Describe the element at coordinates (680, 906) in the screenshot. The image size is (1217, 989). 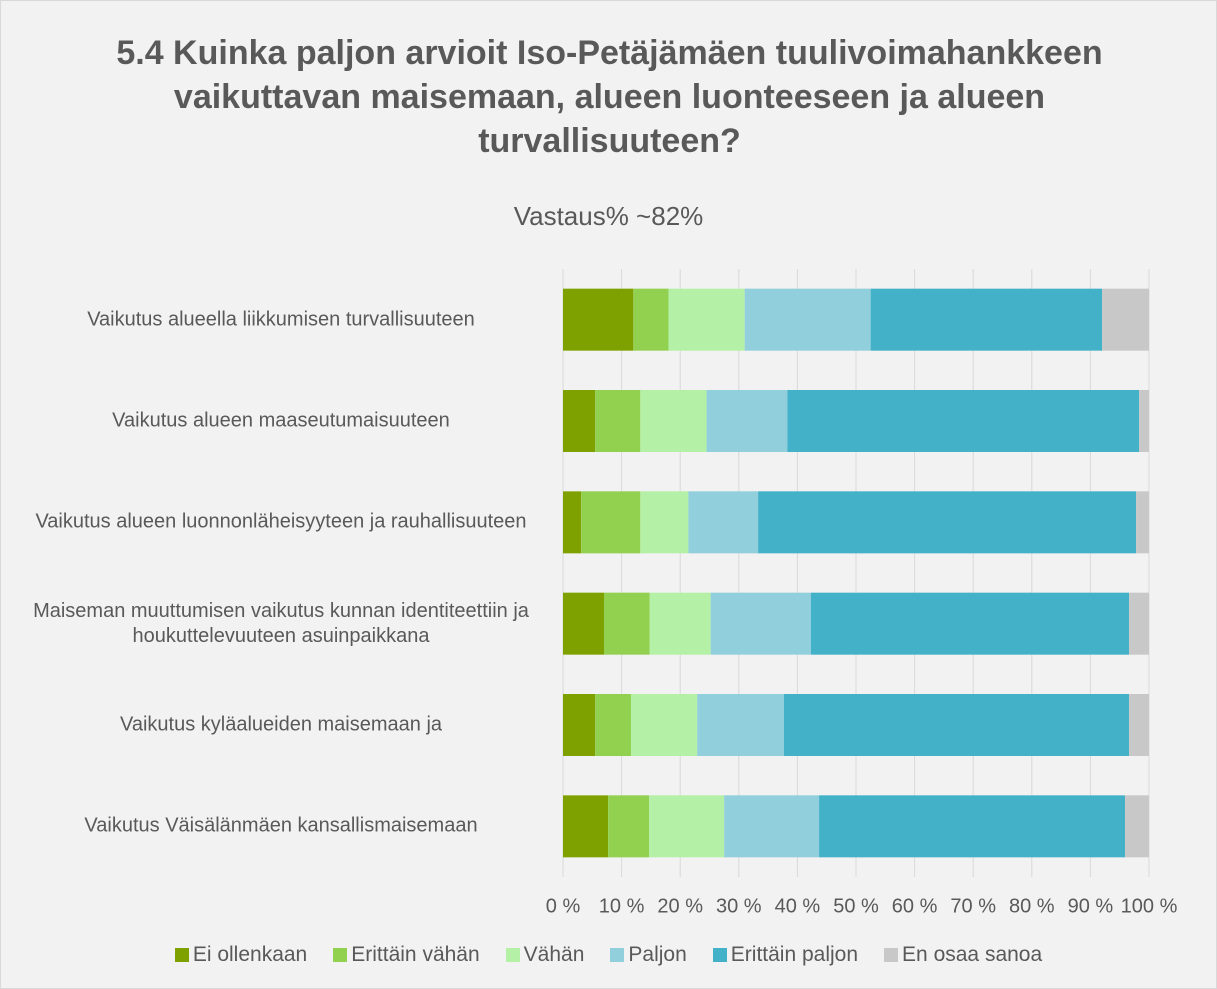
I see `x-tick-label: 20 %` at that location.